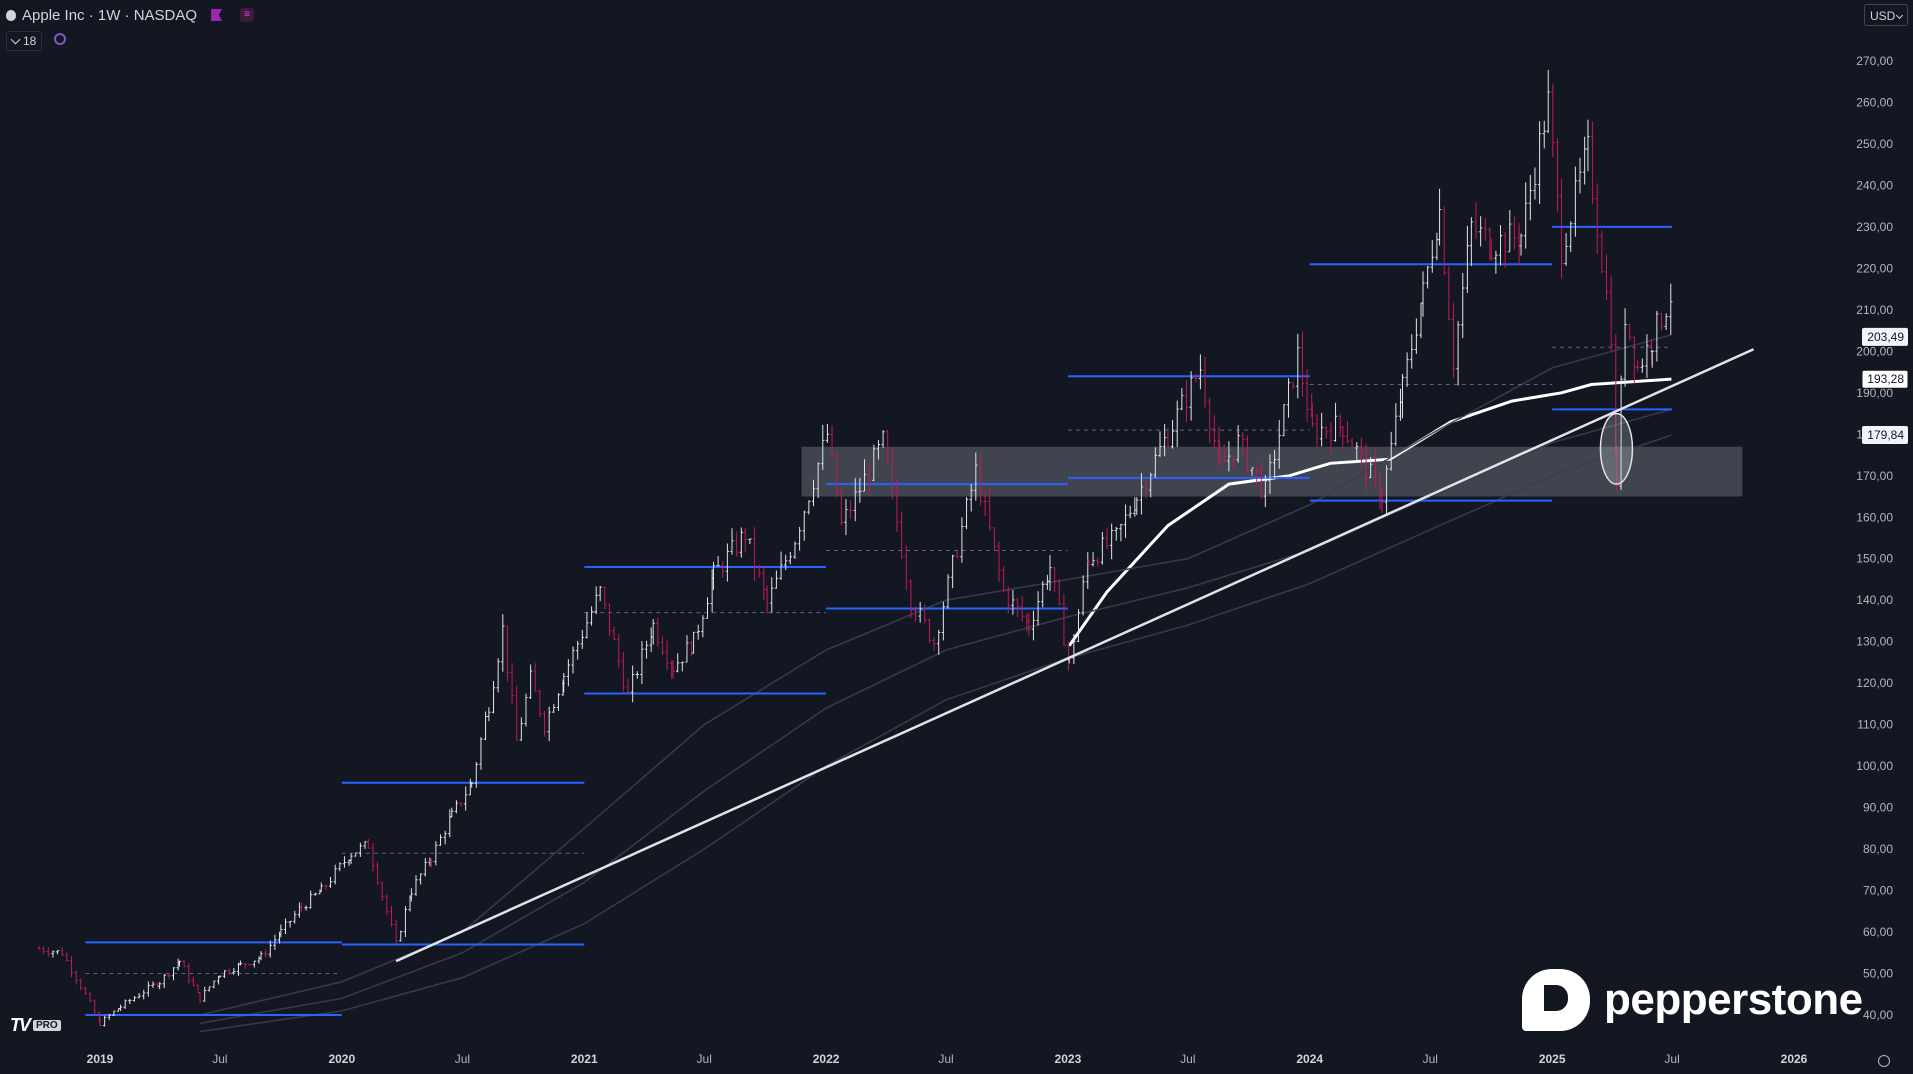 The height and width of the screenshot is (1074, 1913). Describe the element at coordinates (1733, 999) in the screenshot. I see `pepperstone-wordmark: pepperstone` at that location.